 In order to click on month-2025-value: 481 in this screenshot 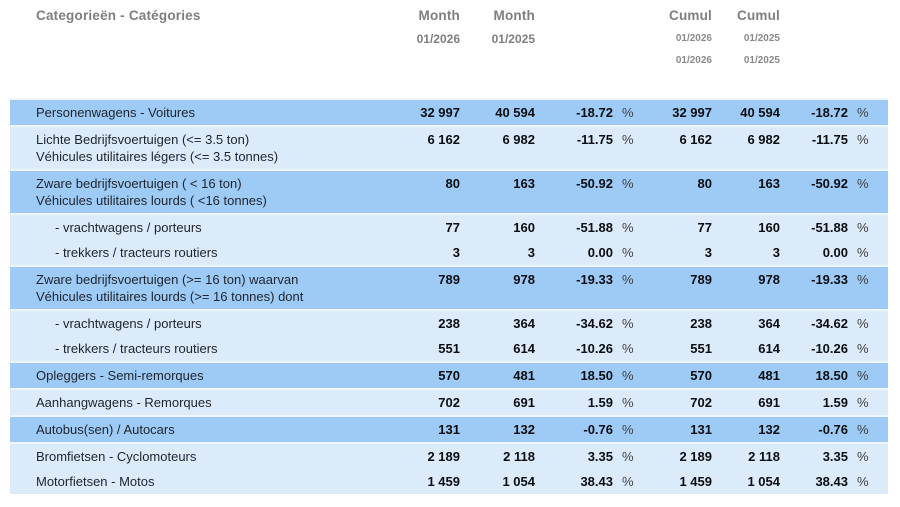, I will do `click(524, 375)`.